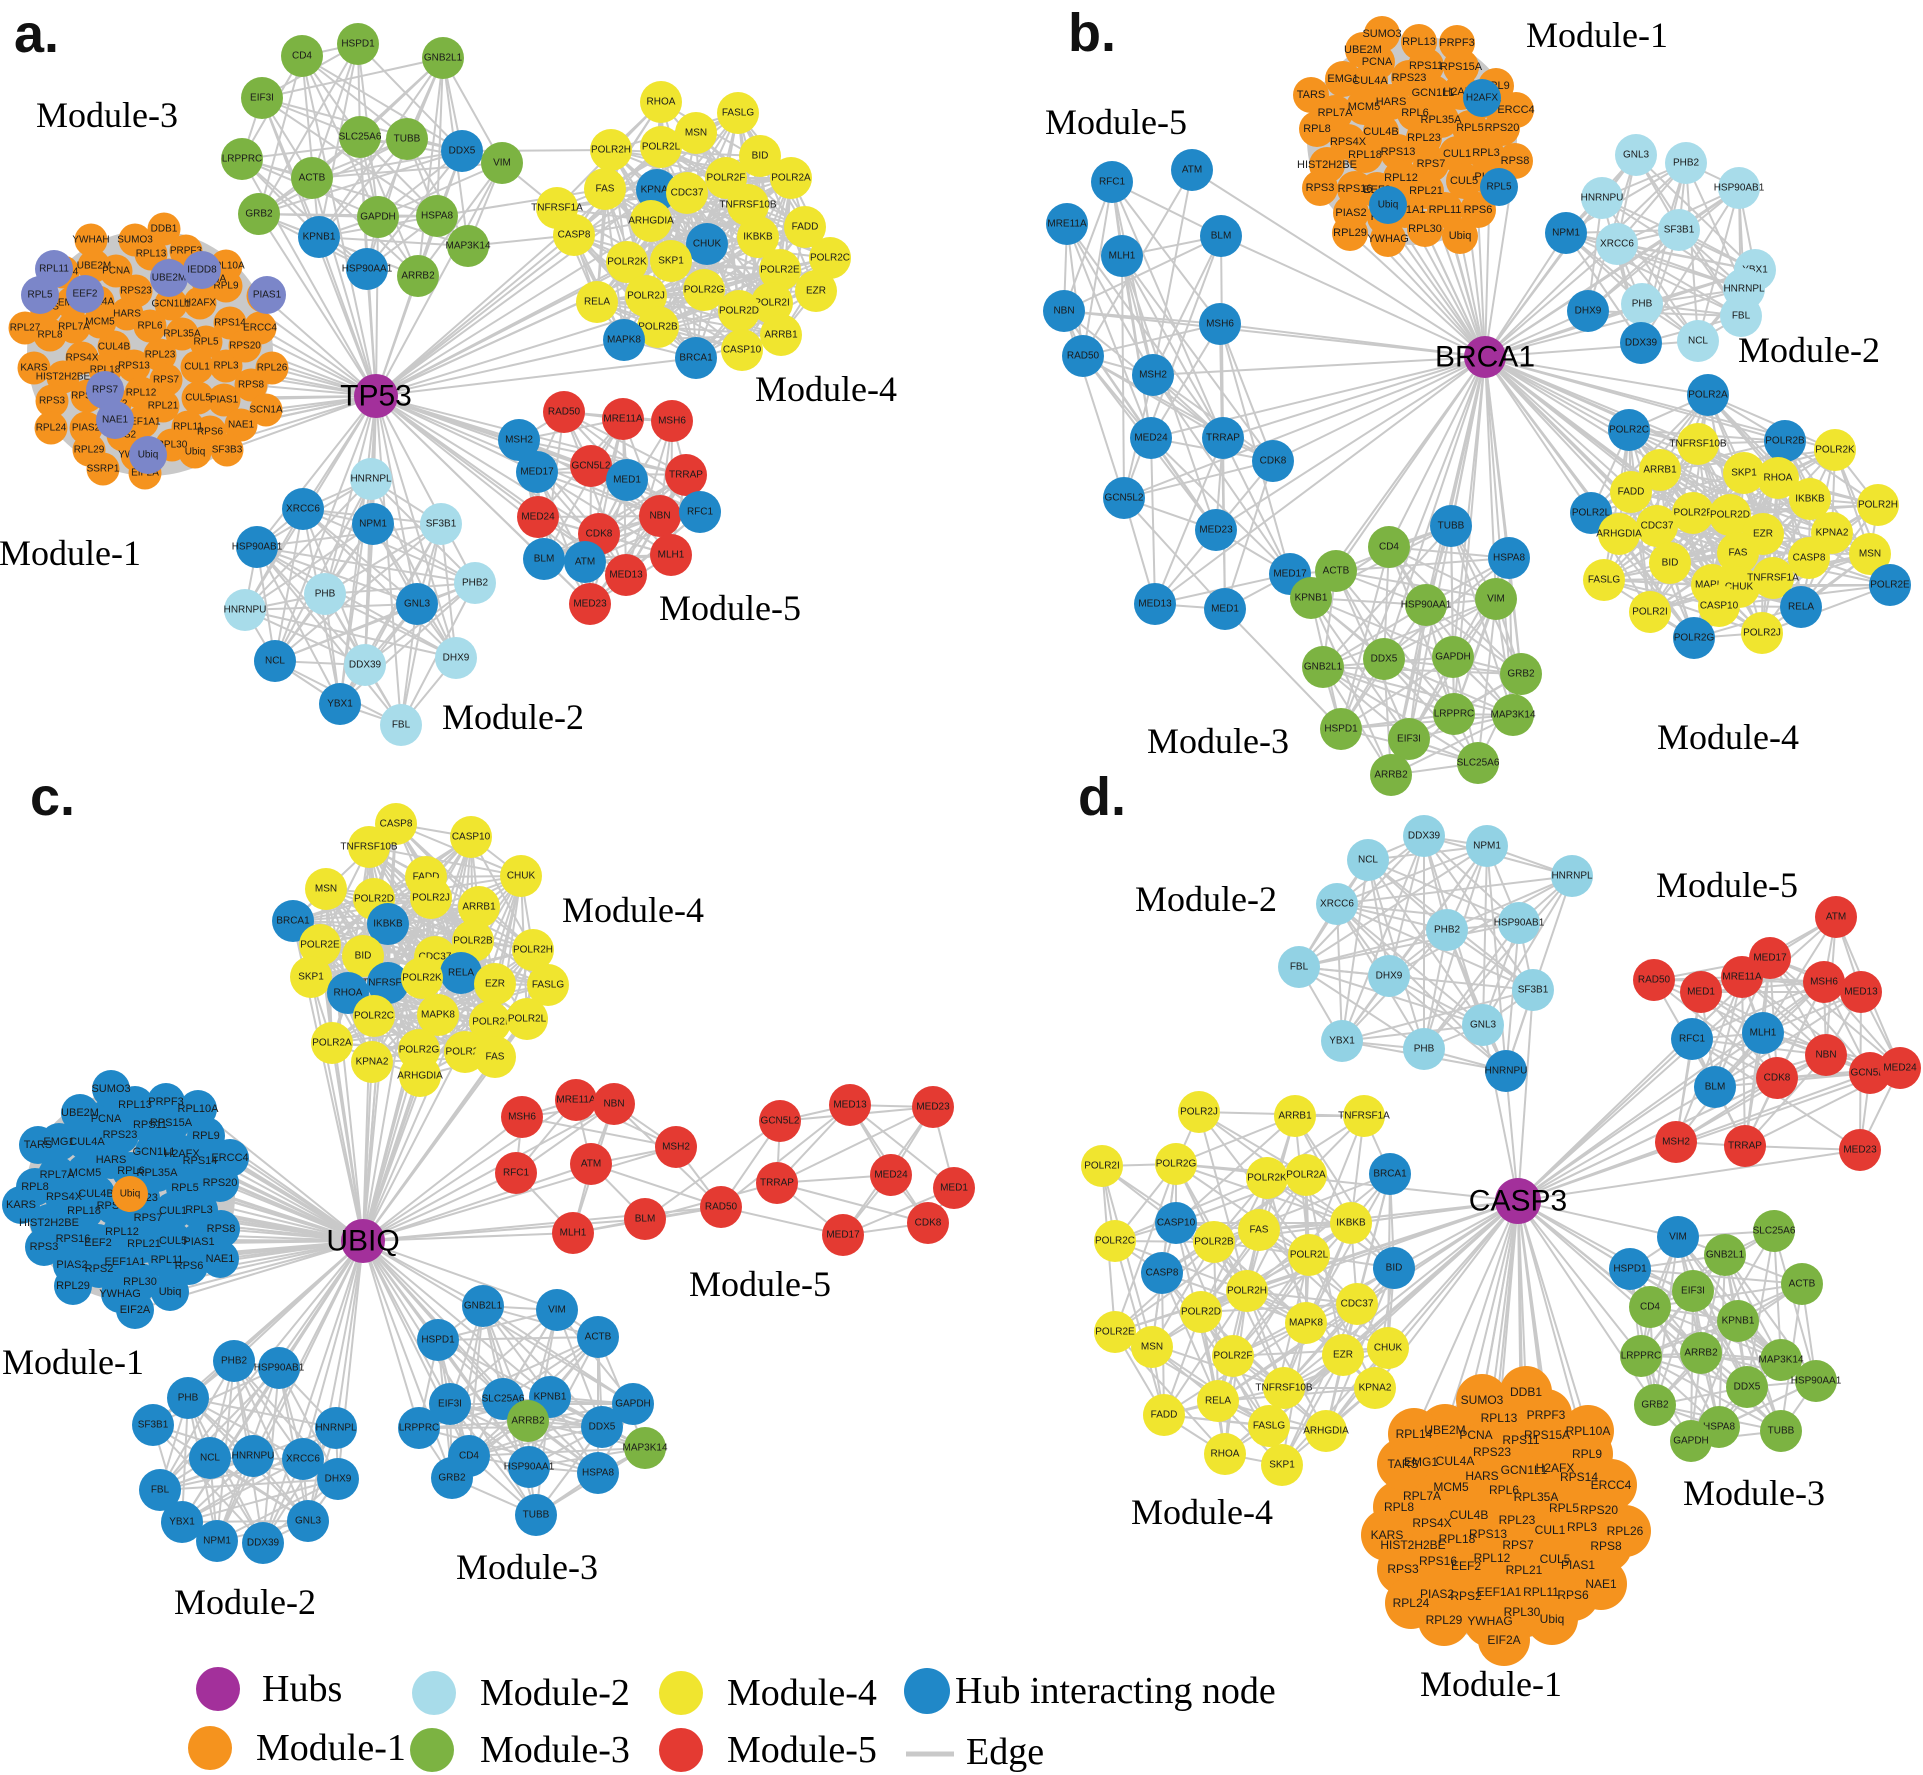 This screenshot has height=1775, width=1923. Describe the element at coordinates (522, 1117) in the screenshot. I see `svg-text: MSH6` at that location.